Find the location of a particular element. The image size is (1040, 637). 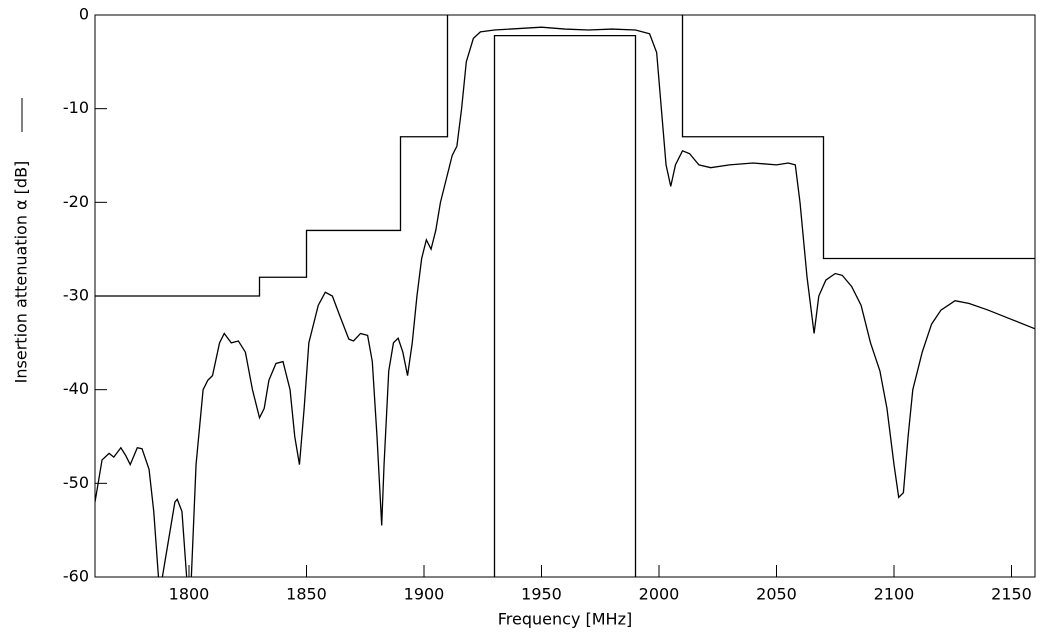

x-tick-label: 1850 is located at coordinates (306, 594).